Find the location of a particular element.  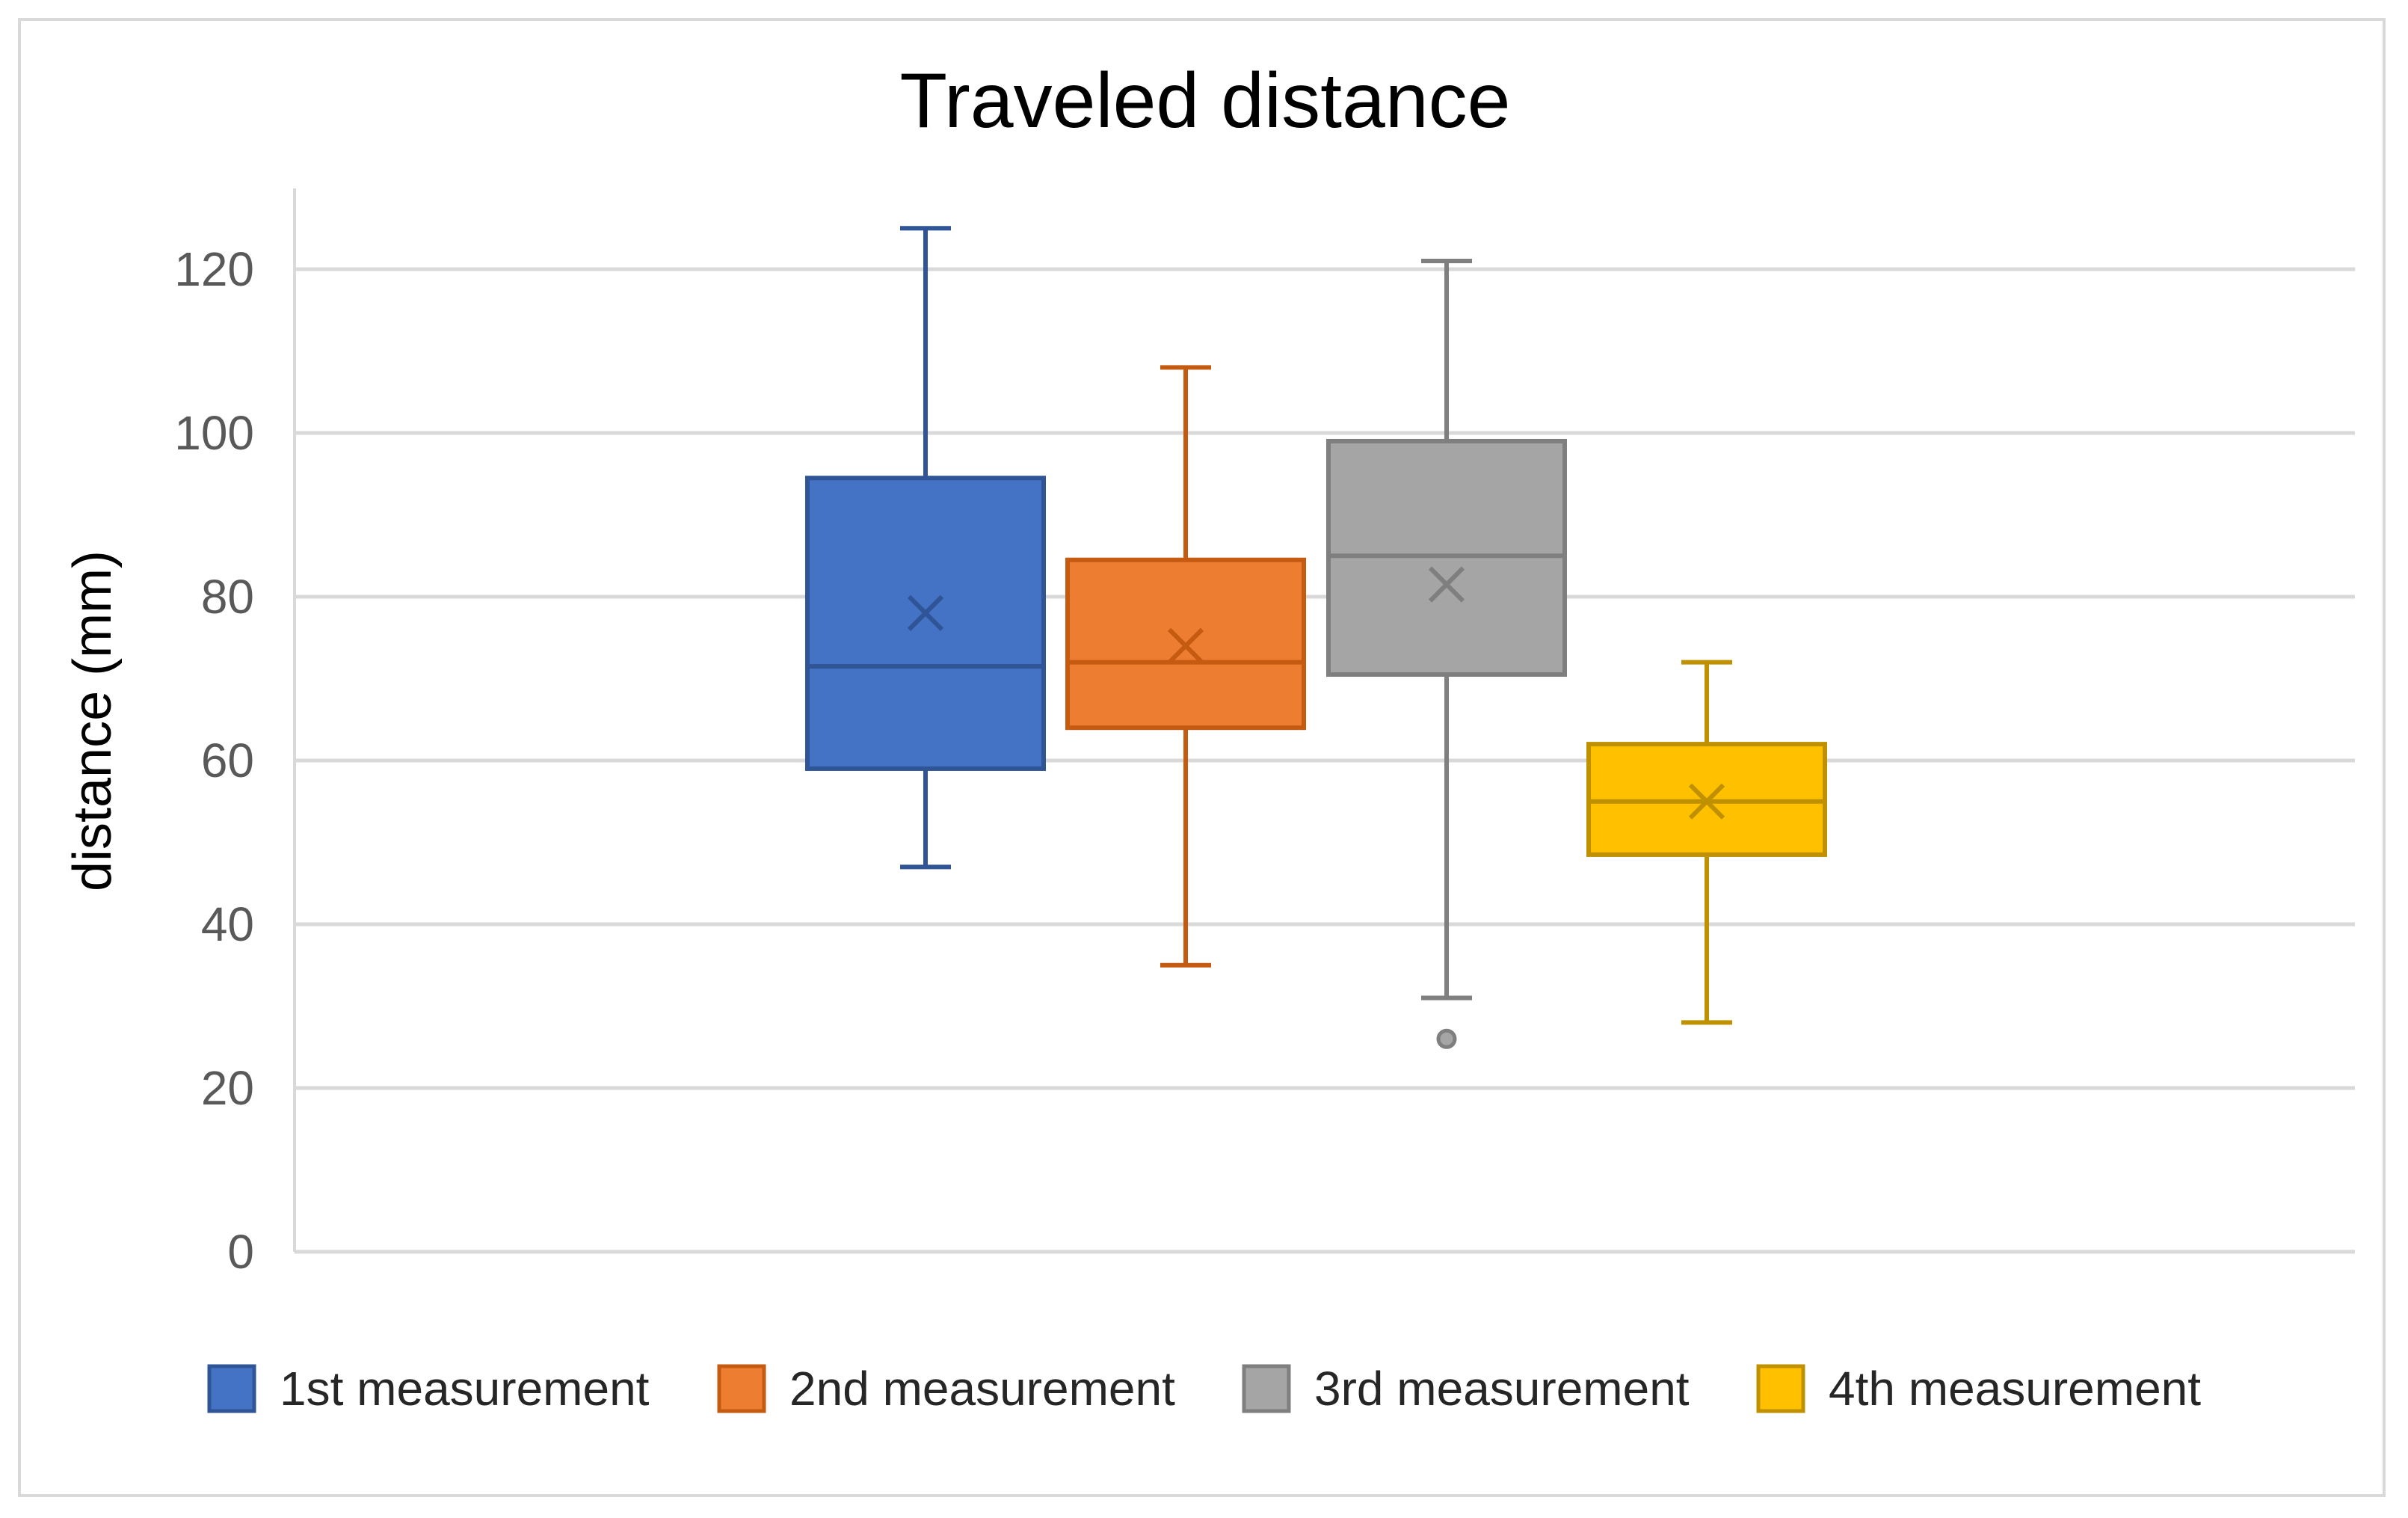

legend-item-1: 1st measurement is located at coordinates (428, 1389).